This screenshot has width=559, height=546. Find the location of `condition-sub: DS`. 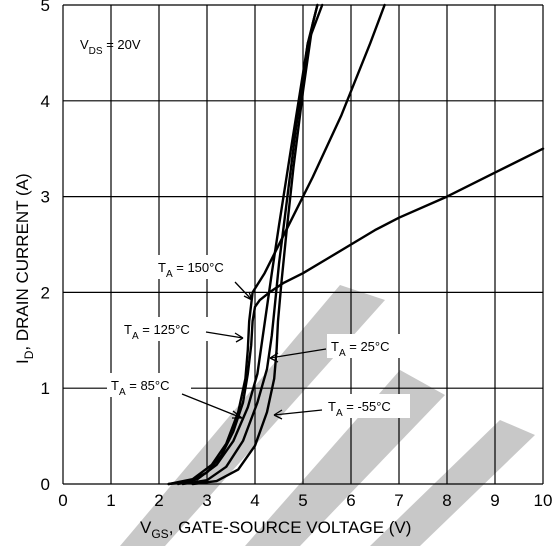

condition-sub: DS is located at coordinates (96, 51).